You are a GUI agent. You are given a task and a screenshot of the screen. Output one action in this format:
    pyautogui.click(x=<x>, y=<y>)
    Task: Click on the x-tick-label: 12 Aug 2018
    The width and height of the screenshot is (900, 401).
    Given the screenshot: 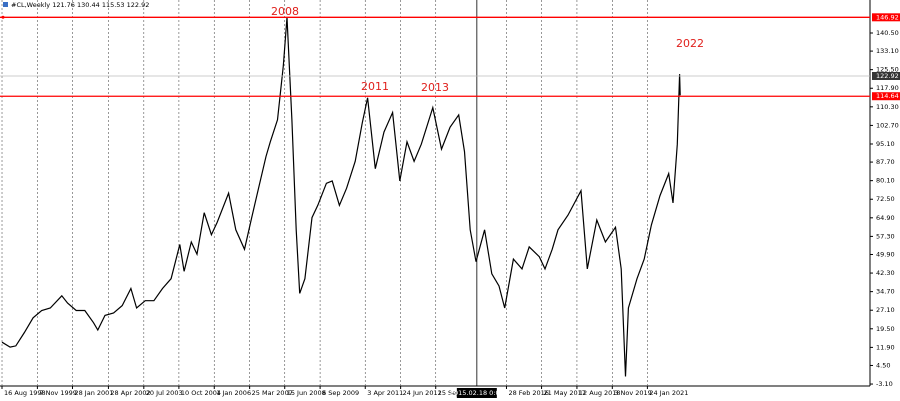 What is the action you would take?
    pyautogui.click(x=600, y=393)
    